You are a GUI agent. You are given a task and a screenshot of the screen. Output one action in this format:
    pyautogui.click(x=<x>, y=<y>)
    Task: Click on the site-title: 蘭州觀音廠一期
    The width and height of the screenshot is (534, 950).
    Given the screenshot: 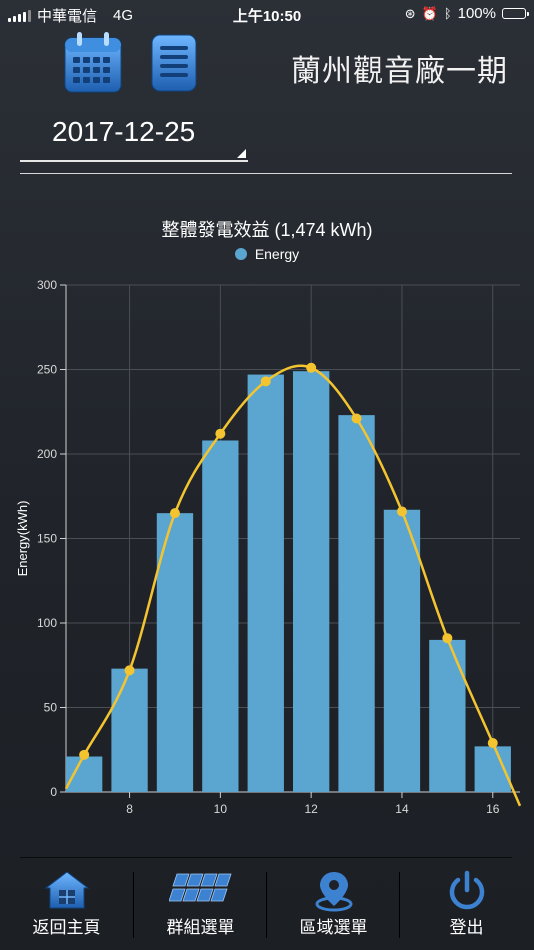 What is the action you would take?
    pyautogui.click(x=399, y=71)
    